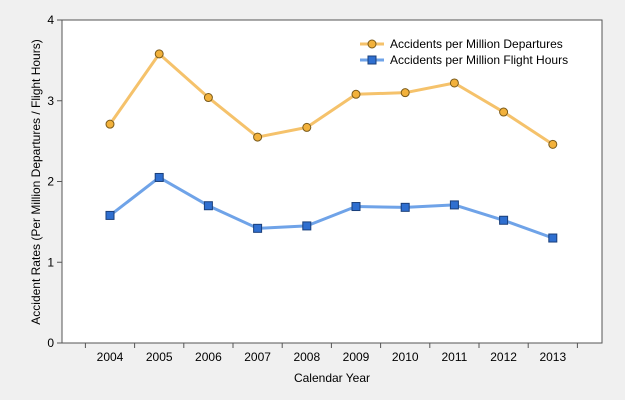 Image resolution: width=625 pixels, height=400 pixels. Describe the element at coordinates (405, 357) in the screenshot. I see `x-tick-label: 2010` at that location.